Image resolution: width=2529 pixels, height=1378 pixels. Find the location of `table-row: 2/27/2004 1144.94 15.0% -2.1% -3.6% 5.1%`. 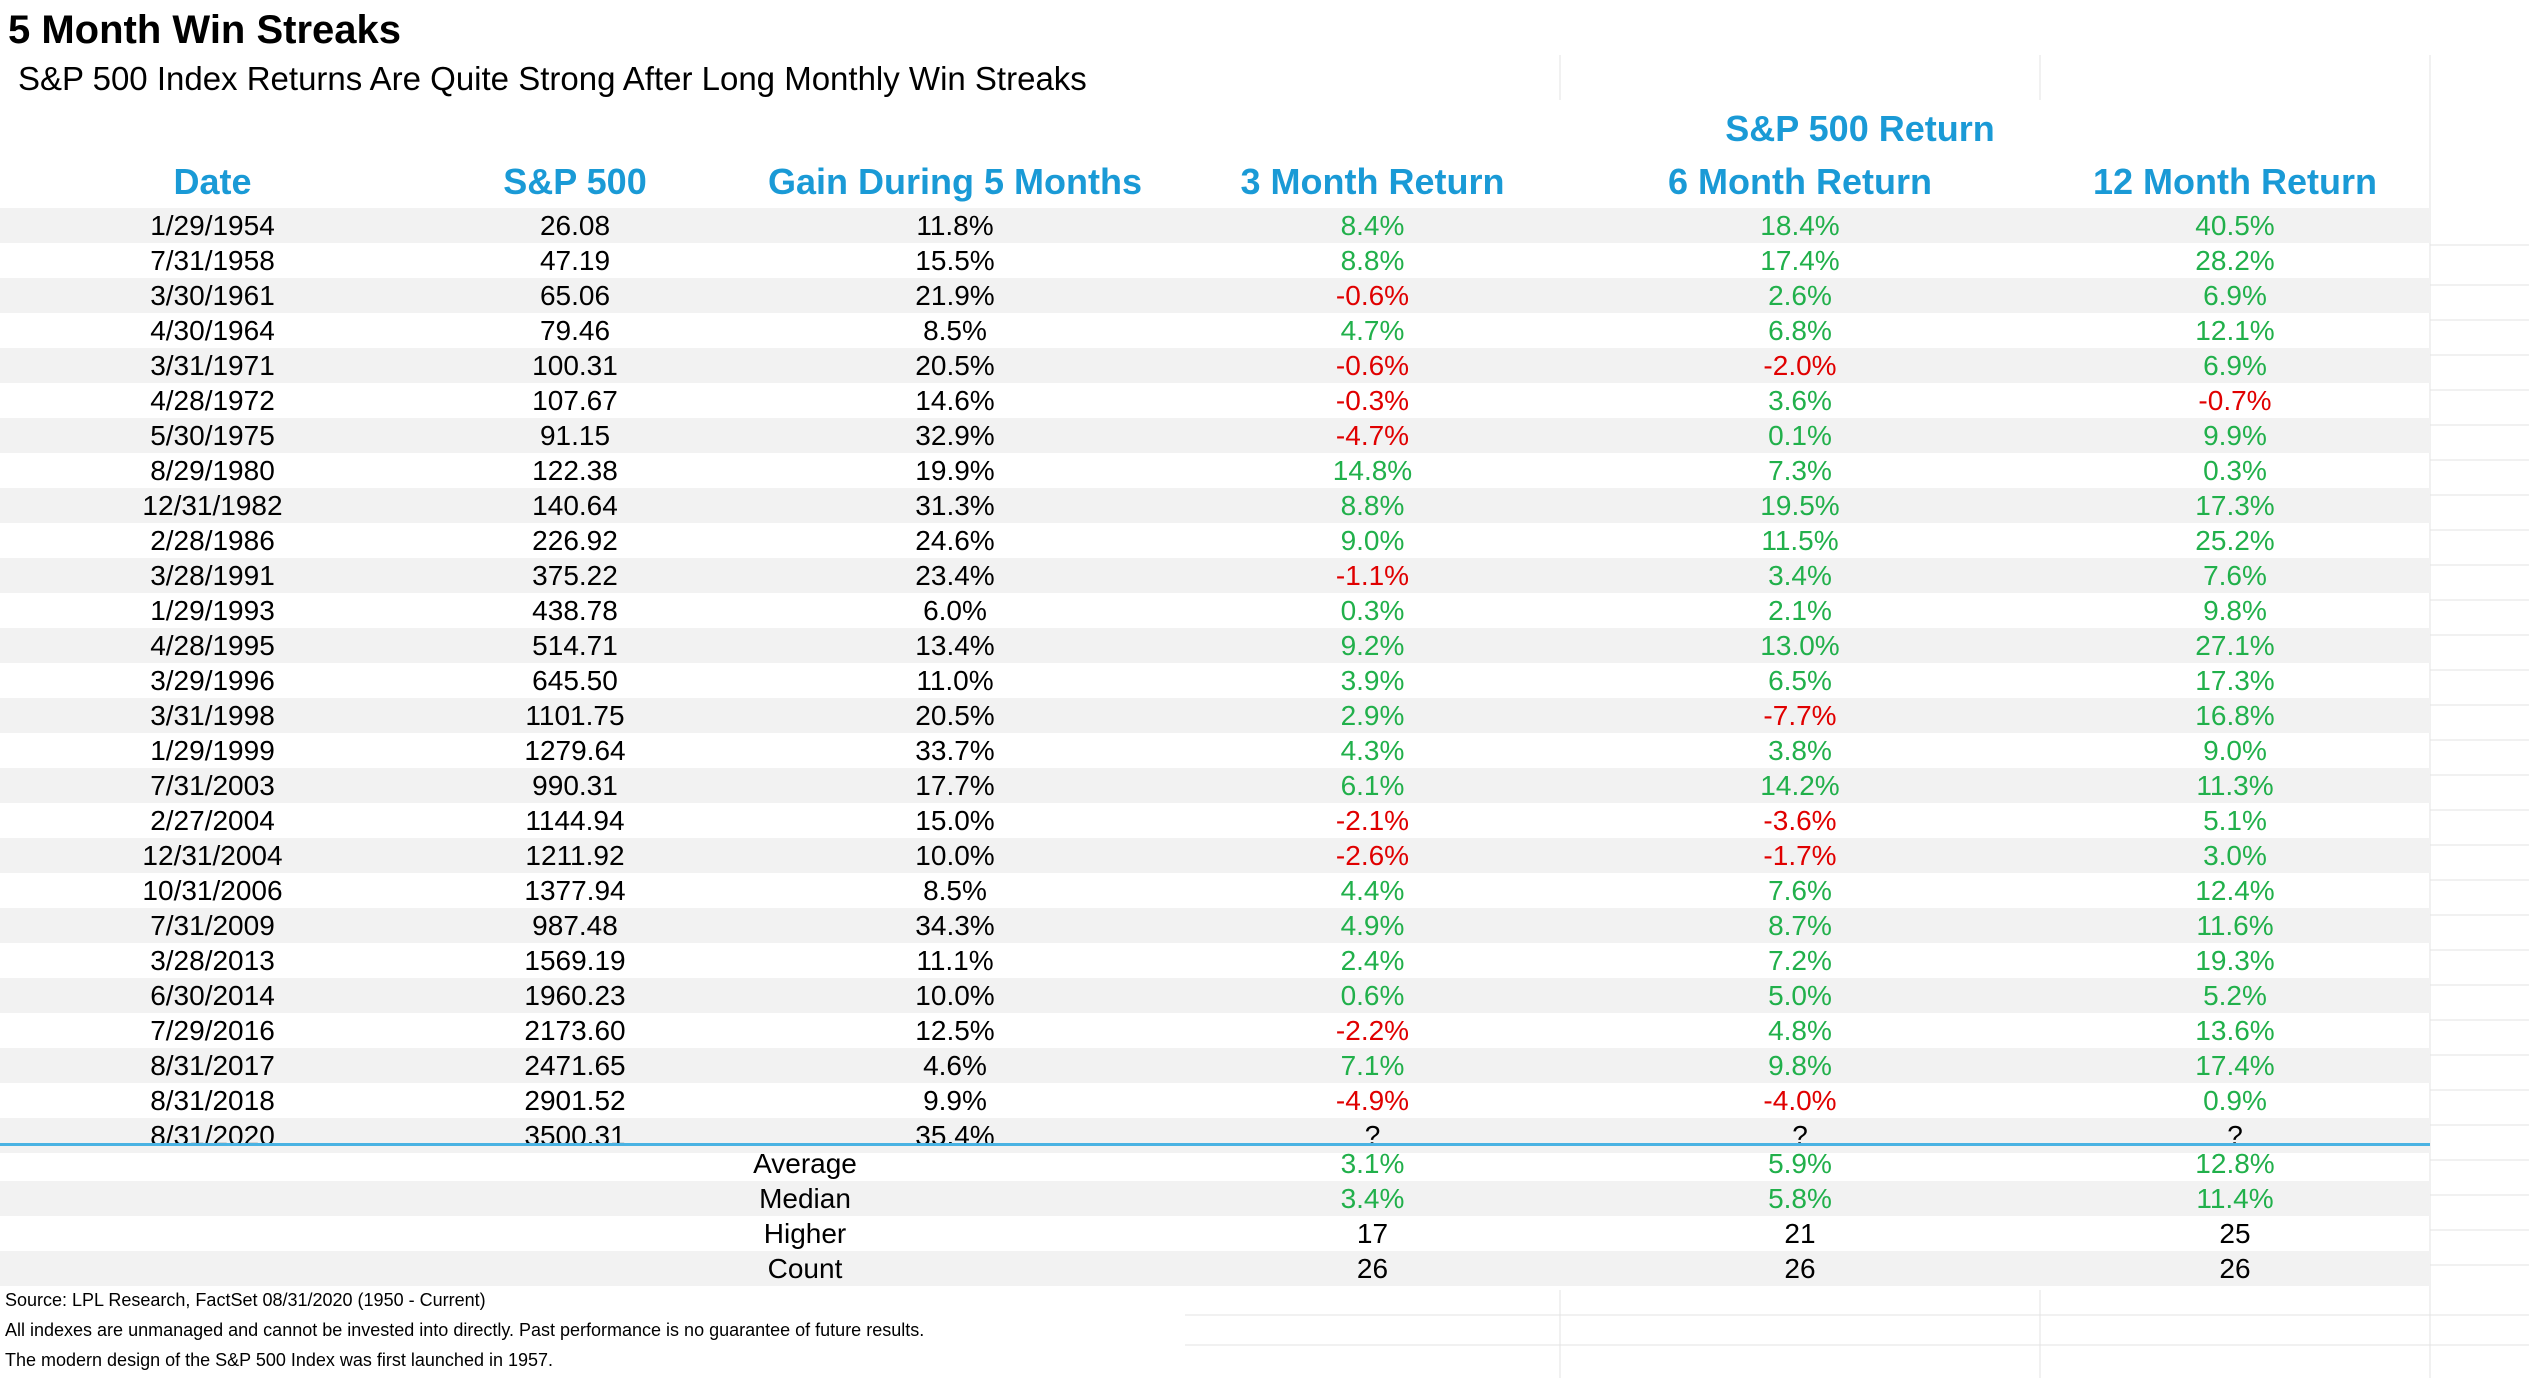

table-row: 2/27/2004 1144.94 15.0% -2.1% -3.6% 5.1% is located at coordinates (1215, 820).